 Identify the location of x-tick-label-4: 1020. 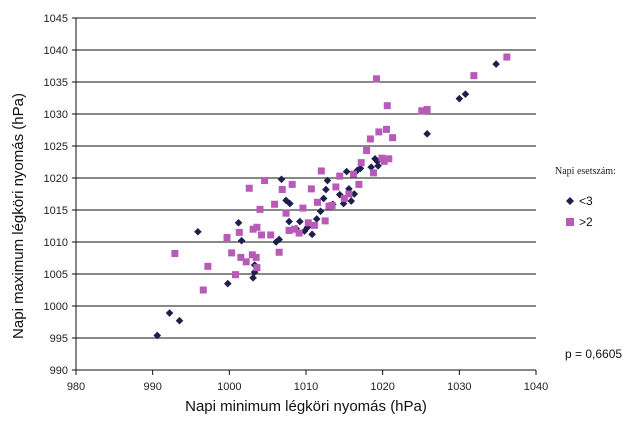
(382, 387).